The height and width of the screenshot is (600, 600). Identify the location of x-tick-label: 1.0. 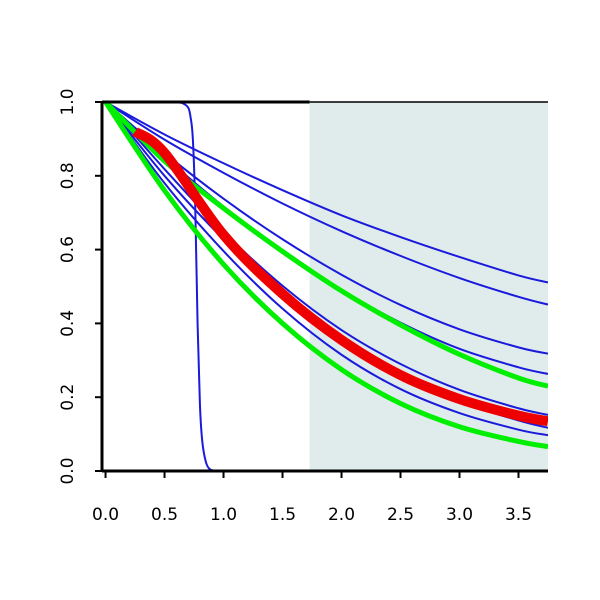
(223, 515).